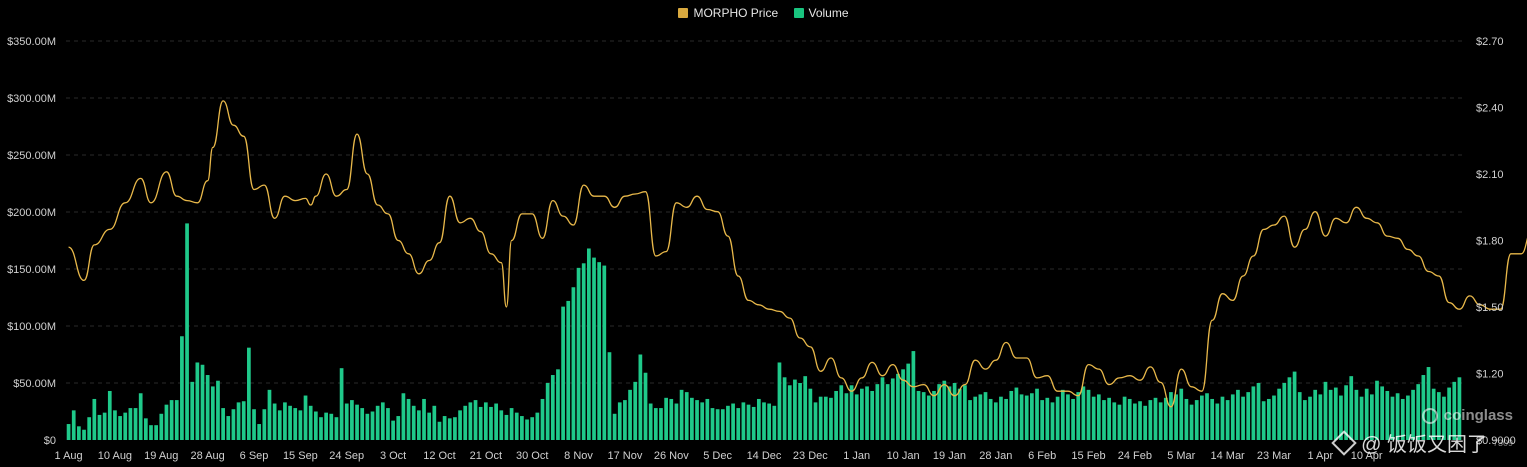 Image resolution: width=1527 pixels, height=467 pixels. I want to click on watermark-handle-text: @ 饭饭又困了, so click(1424, 445).